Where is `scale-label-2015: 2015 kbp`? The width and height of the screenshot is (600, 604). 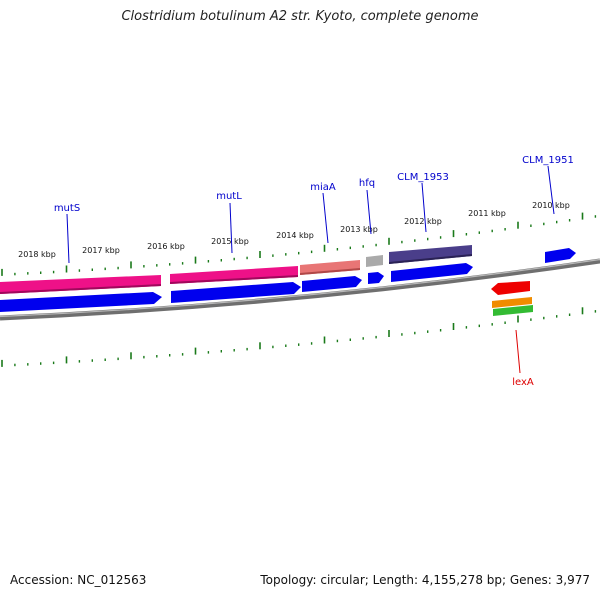 scale-label-2015: 2015 kbp is located at coordinates (230, 241).